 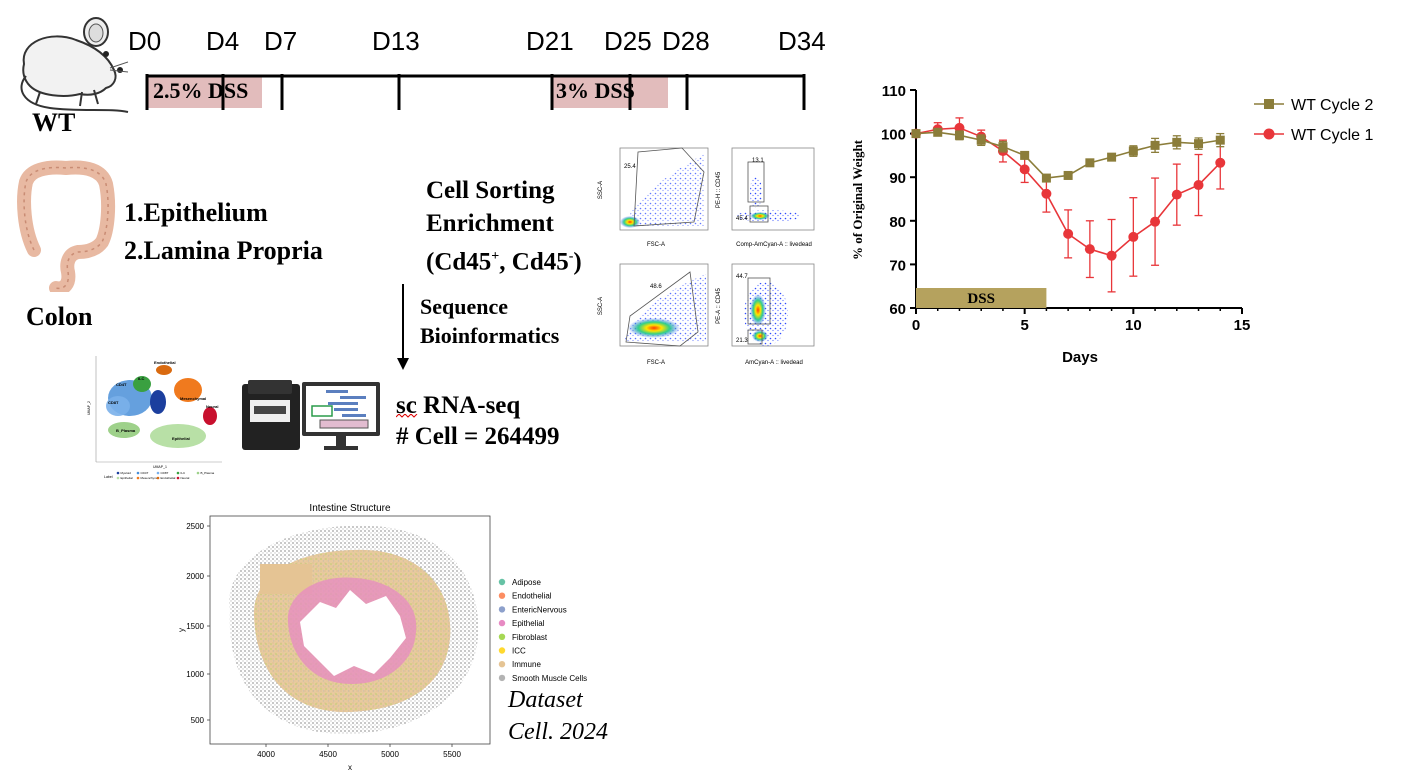 I want to click on umap-legend-label: Endothelial, so click(x=168, y=478).